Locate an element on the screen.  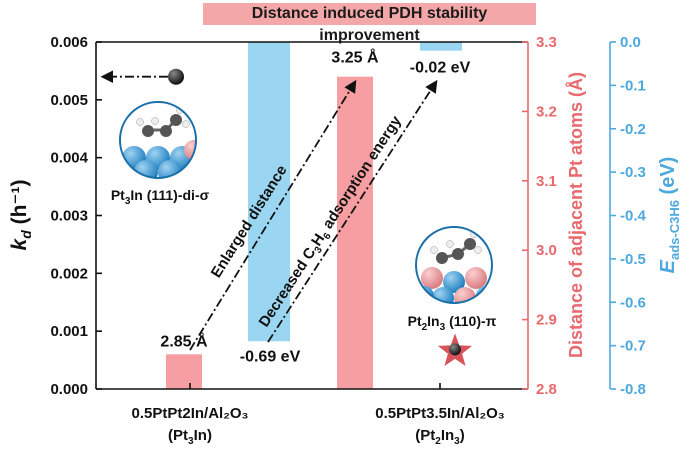
enlarged-distance-arrow is located at coordinates (273, 215).